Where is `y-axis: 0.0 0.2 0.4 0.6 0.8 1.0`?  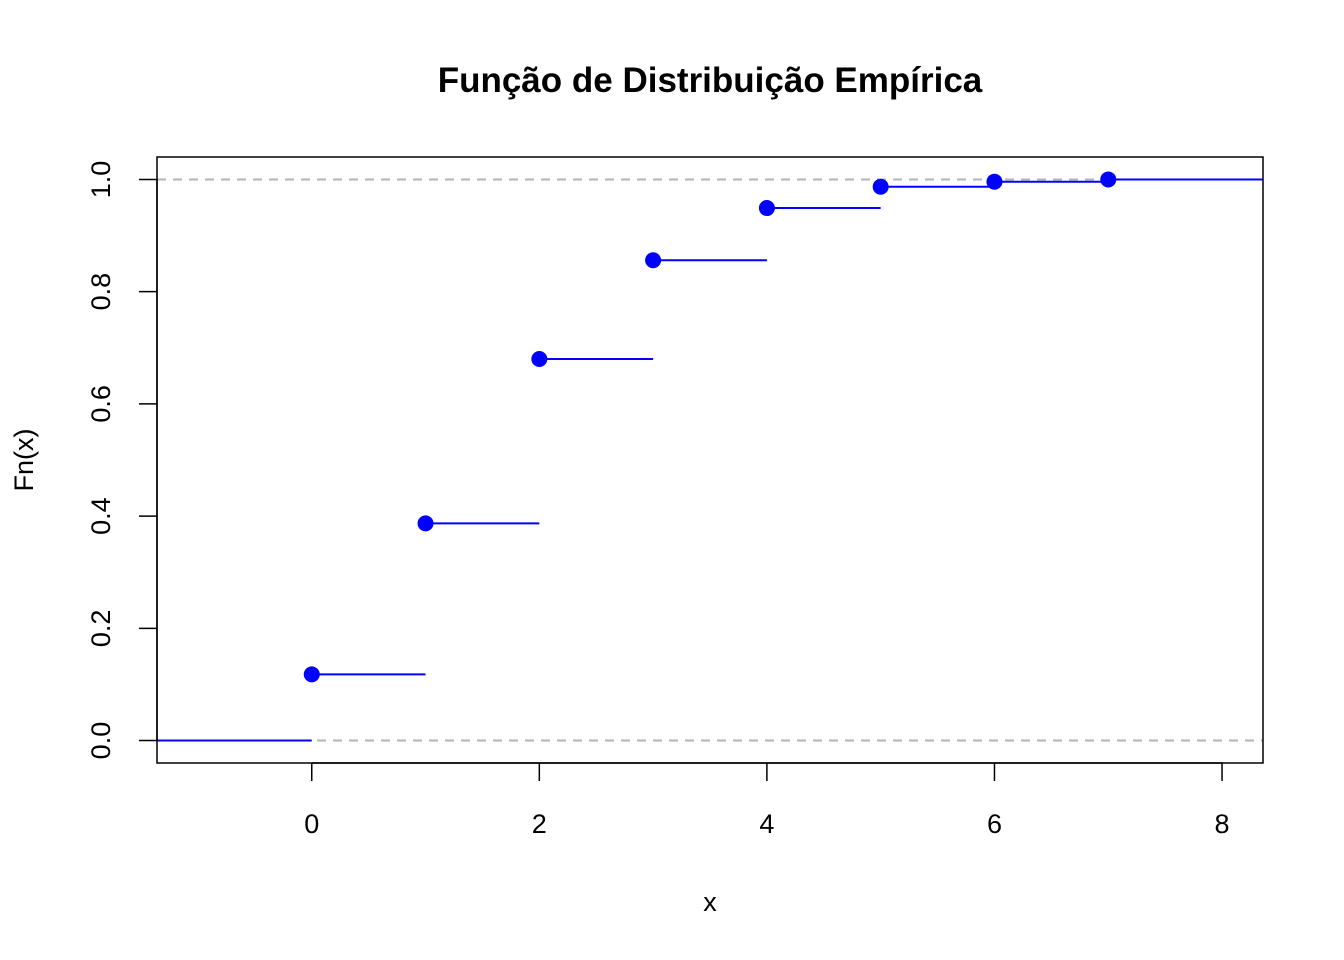 y-axis: 0.0 0.2 0.4 0.6 0.8 1.0 is located at coordinates (122, 460).